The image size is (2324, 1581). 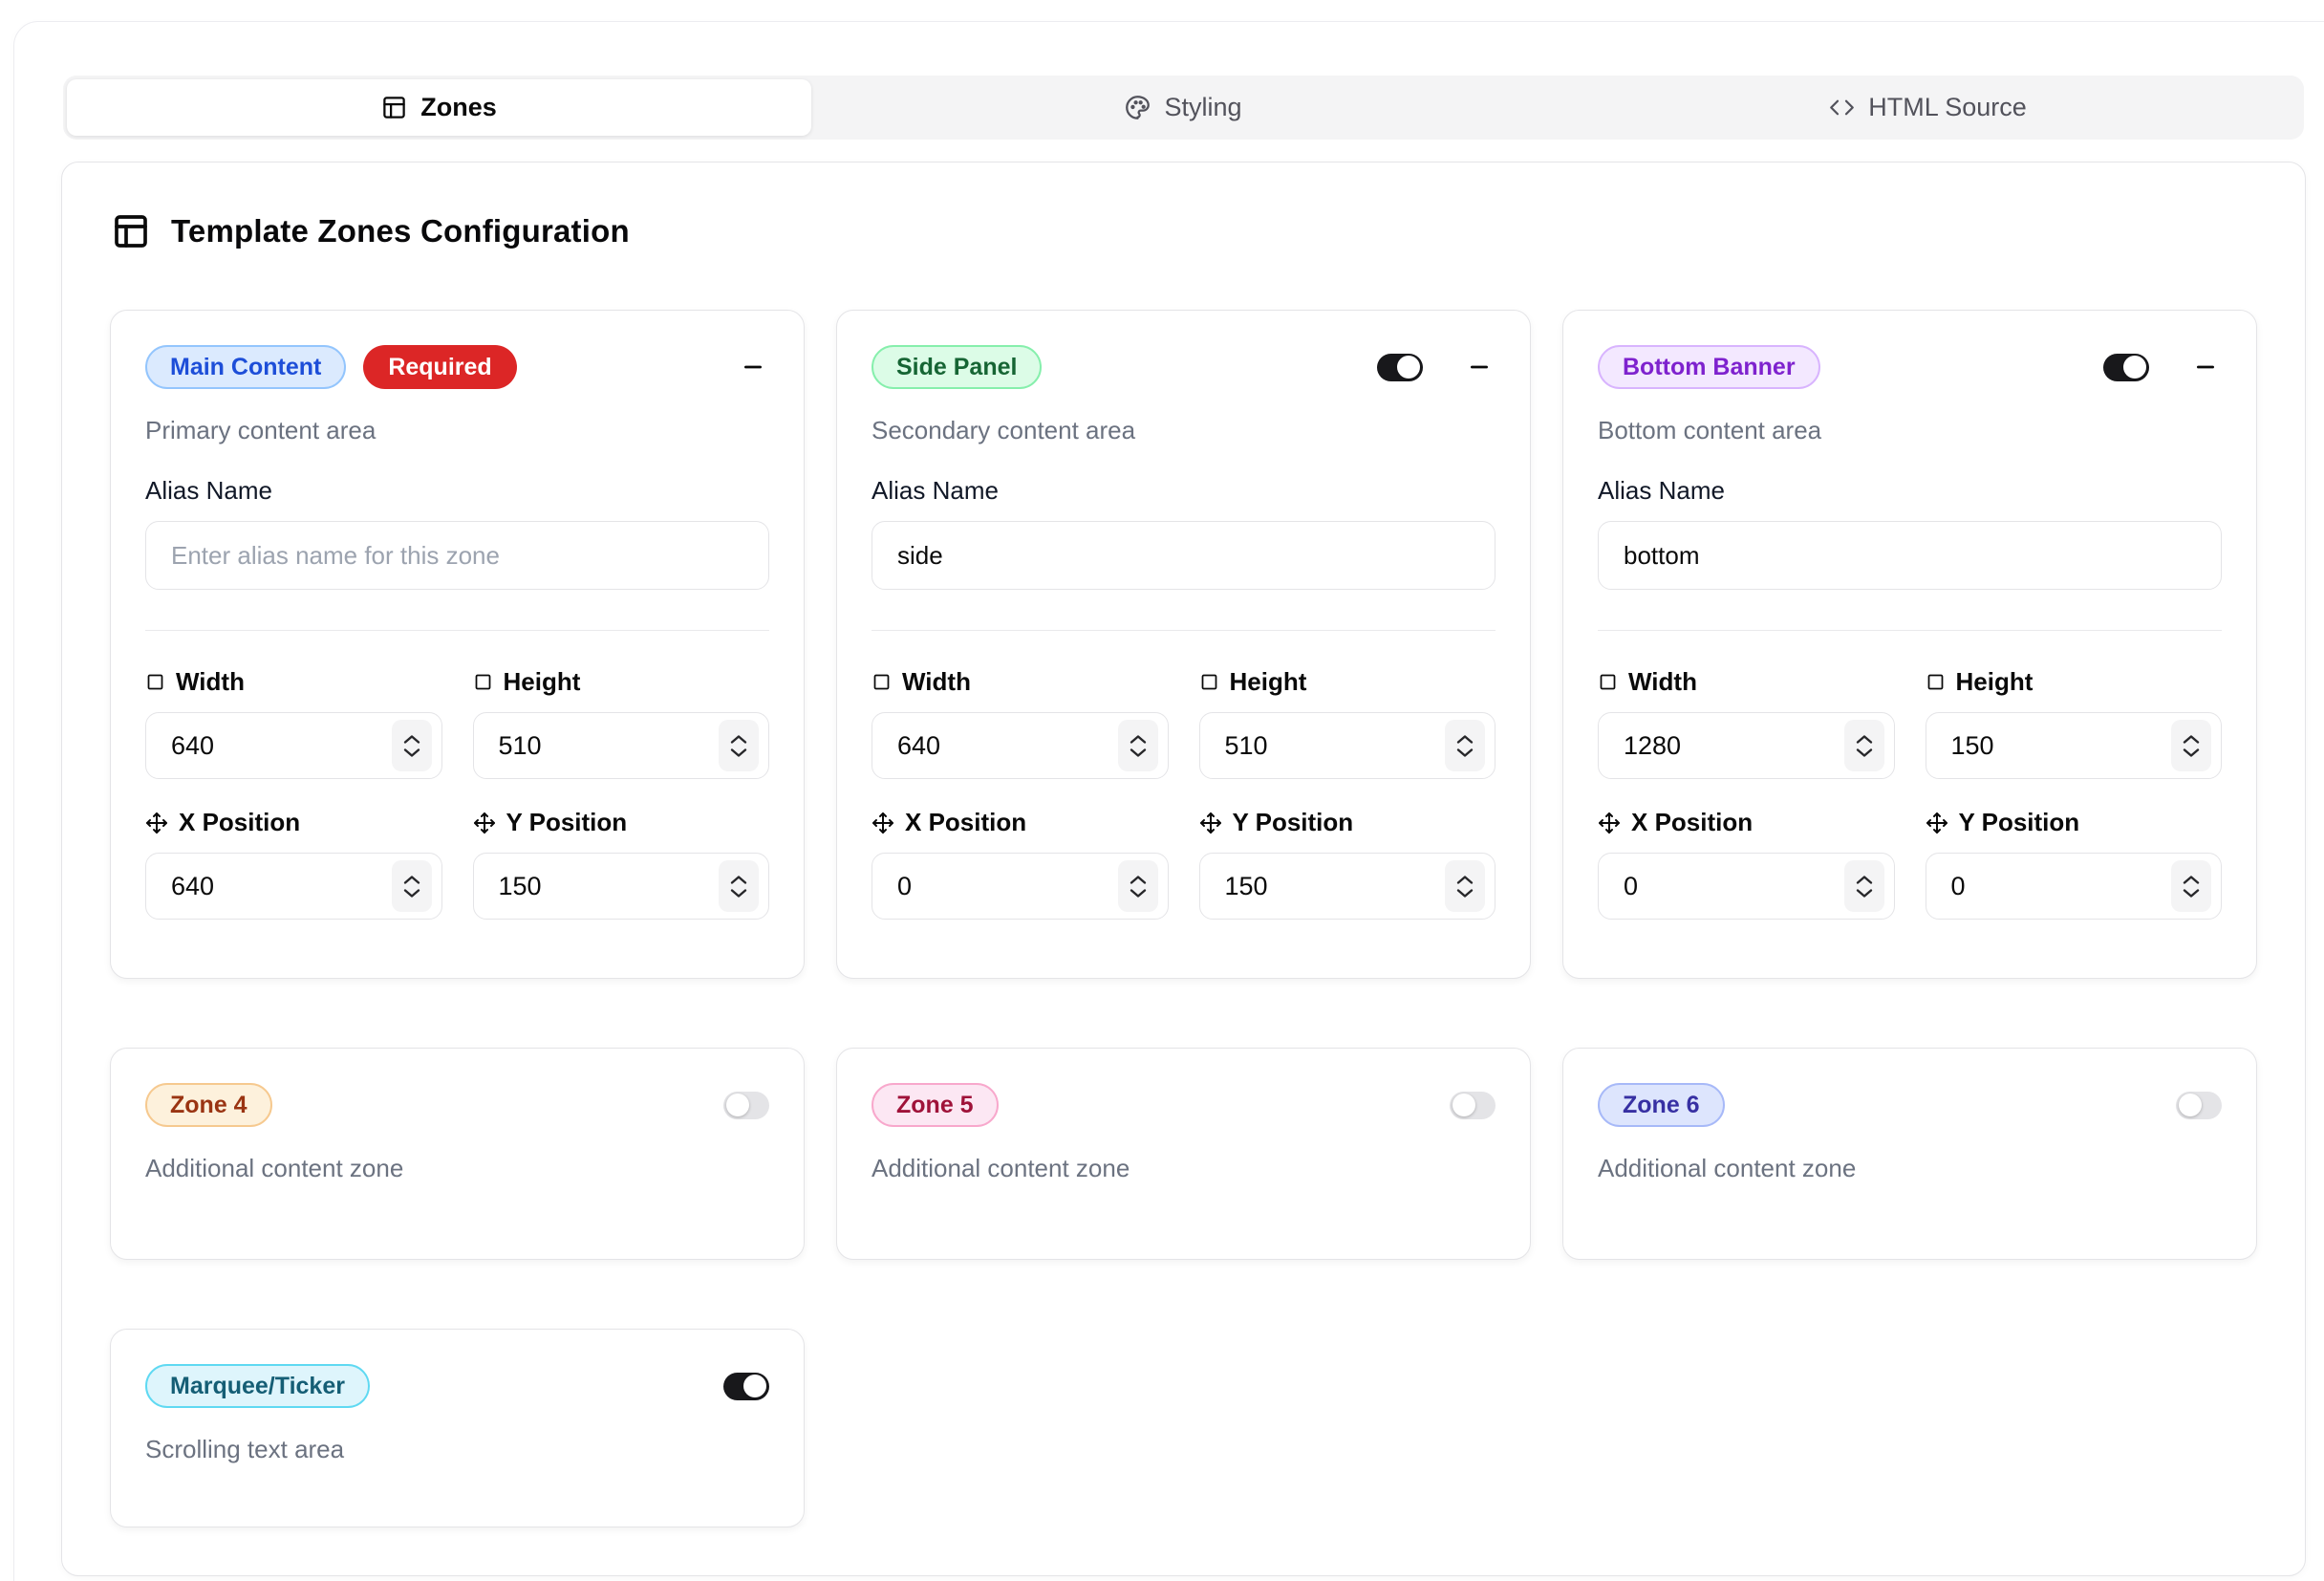 I want to click on height-input: 150, so click(x=2073, y=745).